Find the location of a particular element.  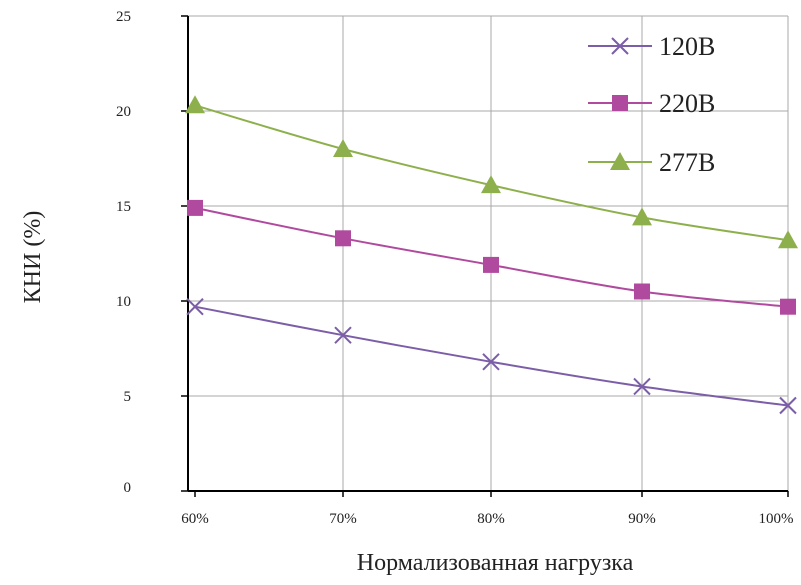

legend-label: 277В is located at coordinates (687, 162).